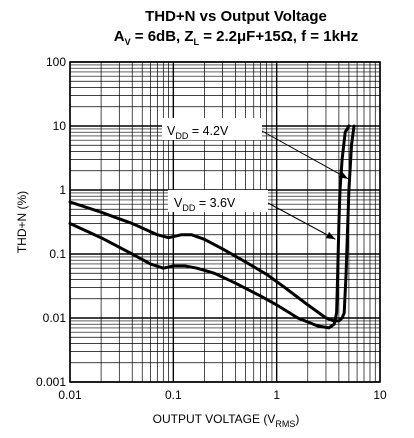  Describe the element at coordinates (236, 16) in the screenshot. I see `chart-title: THD+N vs Output Voltage` at that location.